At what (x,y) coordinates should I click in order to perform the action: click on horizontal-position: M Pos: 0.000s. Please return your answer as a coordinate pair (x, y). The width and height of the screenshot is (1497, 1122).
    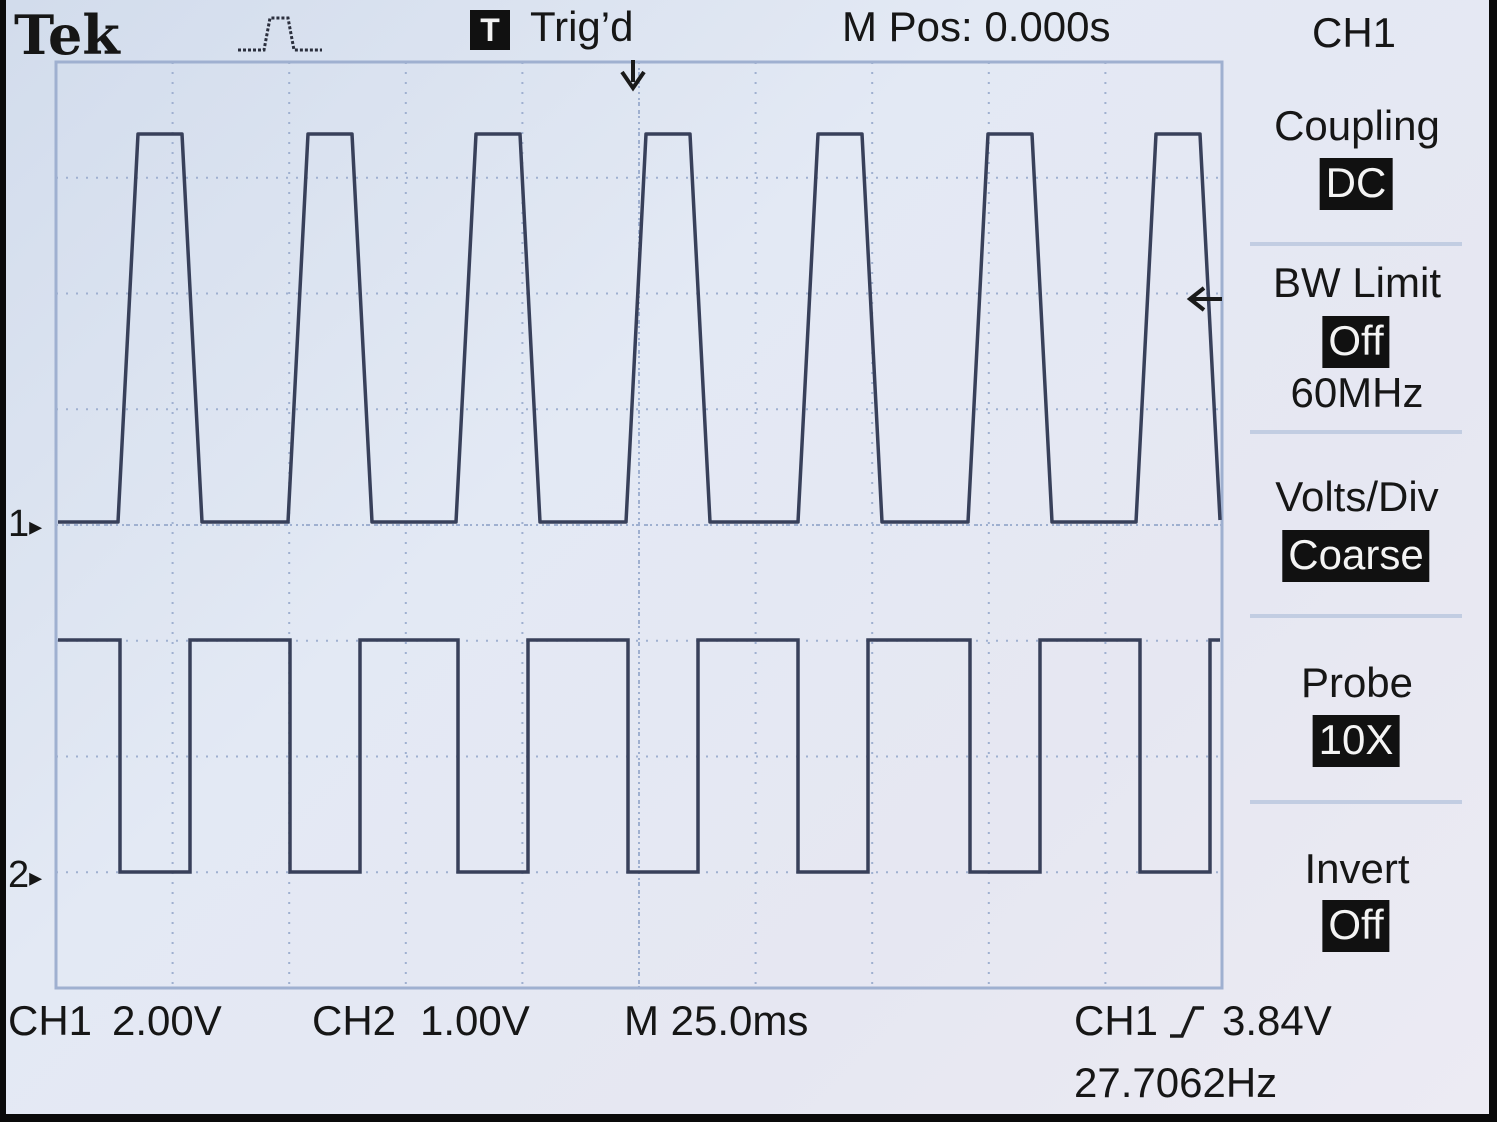
    Looking at the image, I should click on (976, 26).